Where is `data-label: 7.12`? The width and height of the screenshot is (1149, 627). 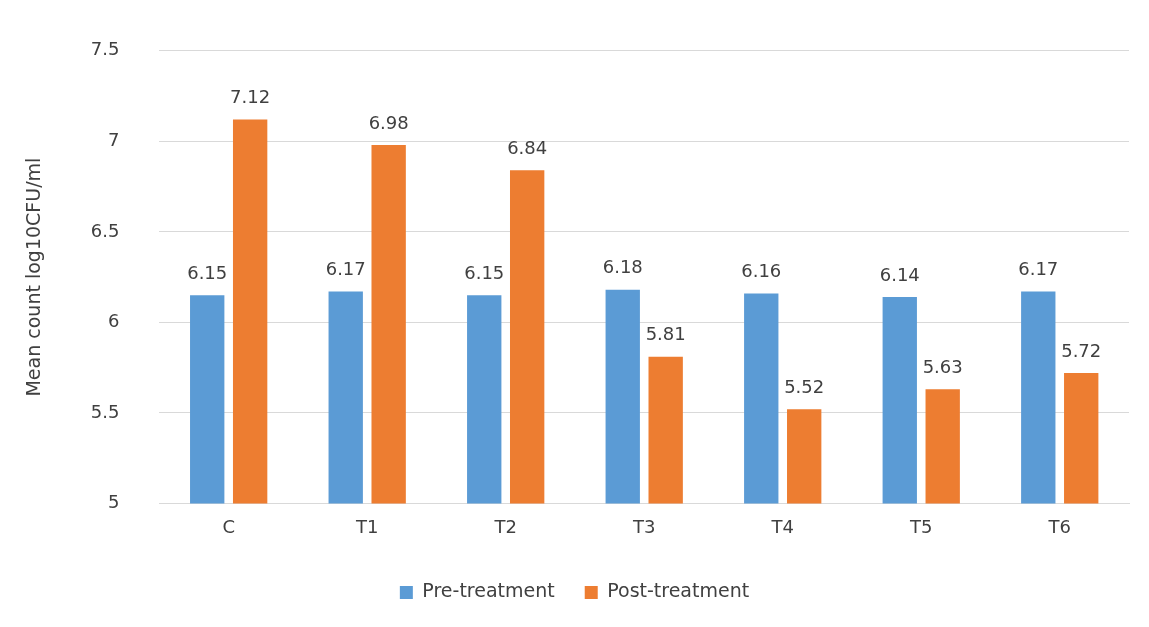
data-label: 7.12 is located at coordinates (250, 97).